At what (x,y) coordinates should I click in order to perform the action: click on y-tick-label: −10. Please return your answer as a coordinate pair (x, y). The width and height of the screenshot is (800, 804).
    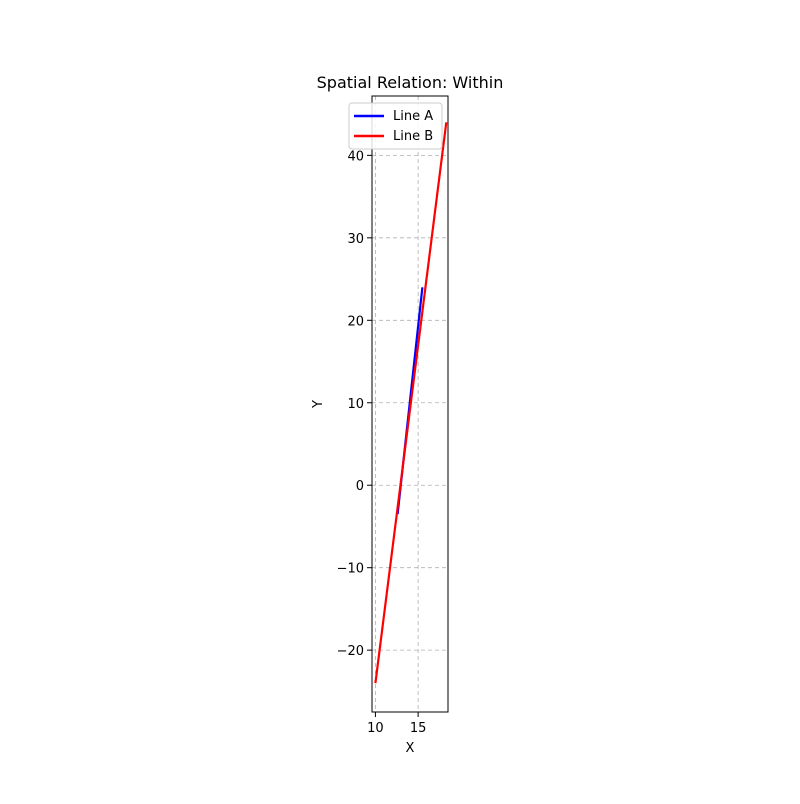
    Looking at the image, I should click on (350, 569).